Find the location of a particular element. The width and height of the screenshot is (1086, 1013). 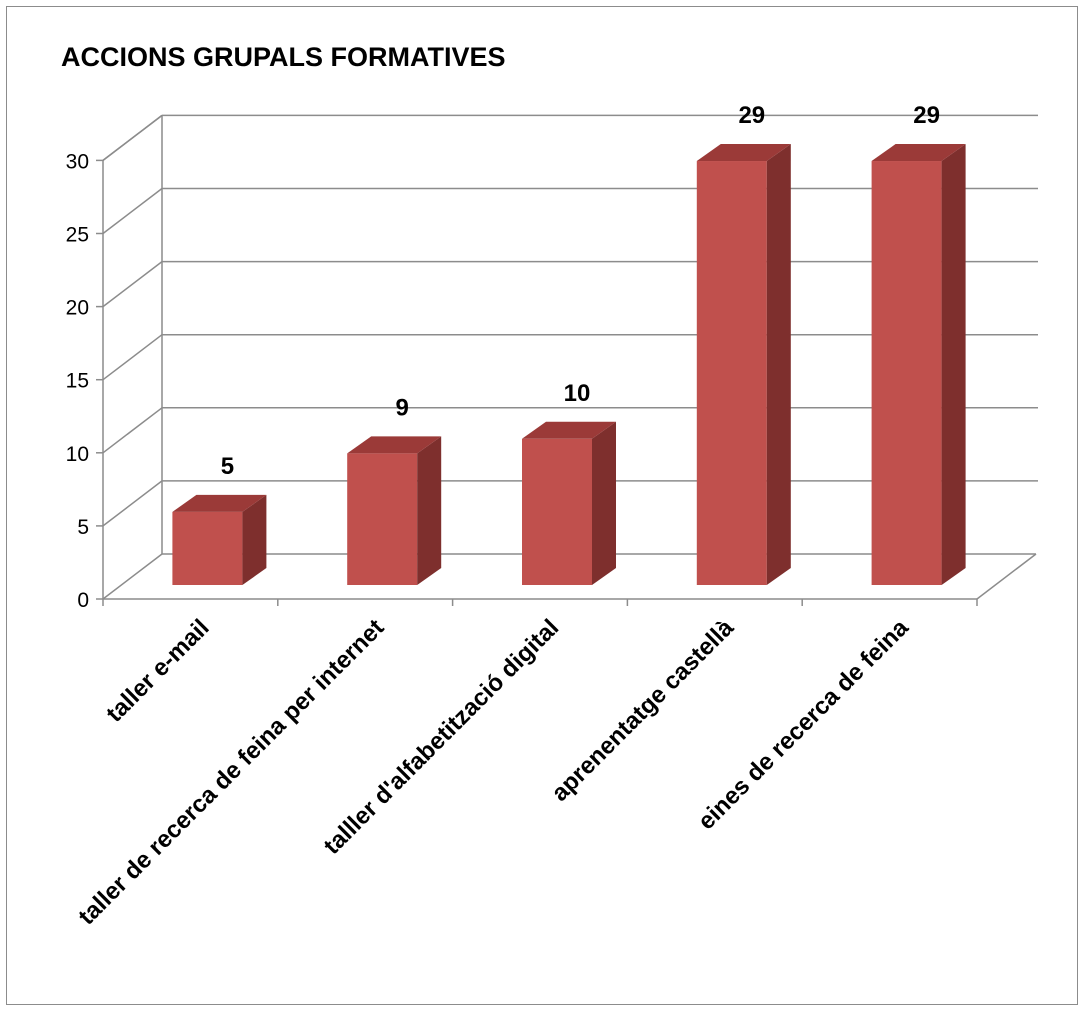

category-label: aprenentatge castellà is located at coordinates (642, 710).